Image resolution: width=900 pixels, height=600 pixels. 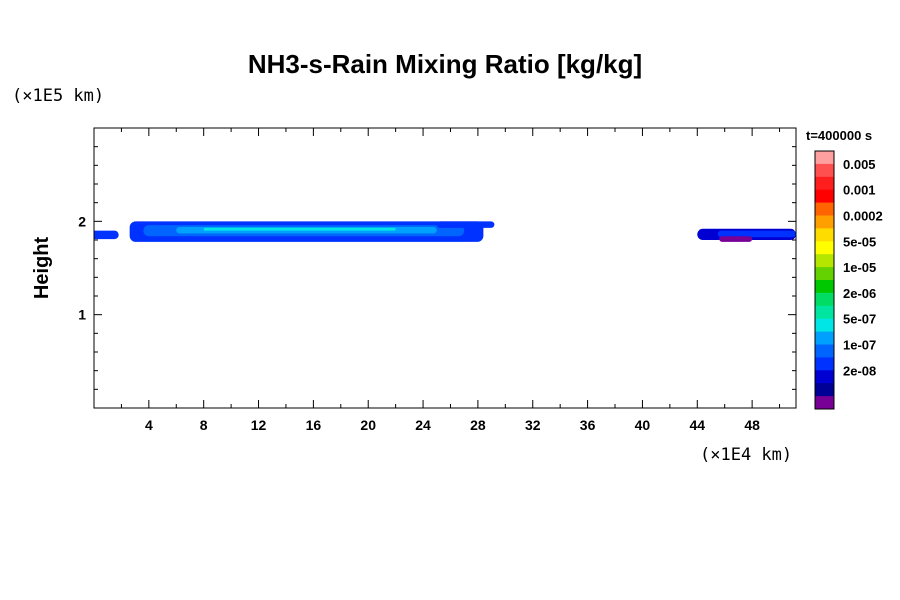 I want to click on x-tick-label: 36, so click(x=588, y=425).